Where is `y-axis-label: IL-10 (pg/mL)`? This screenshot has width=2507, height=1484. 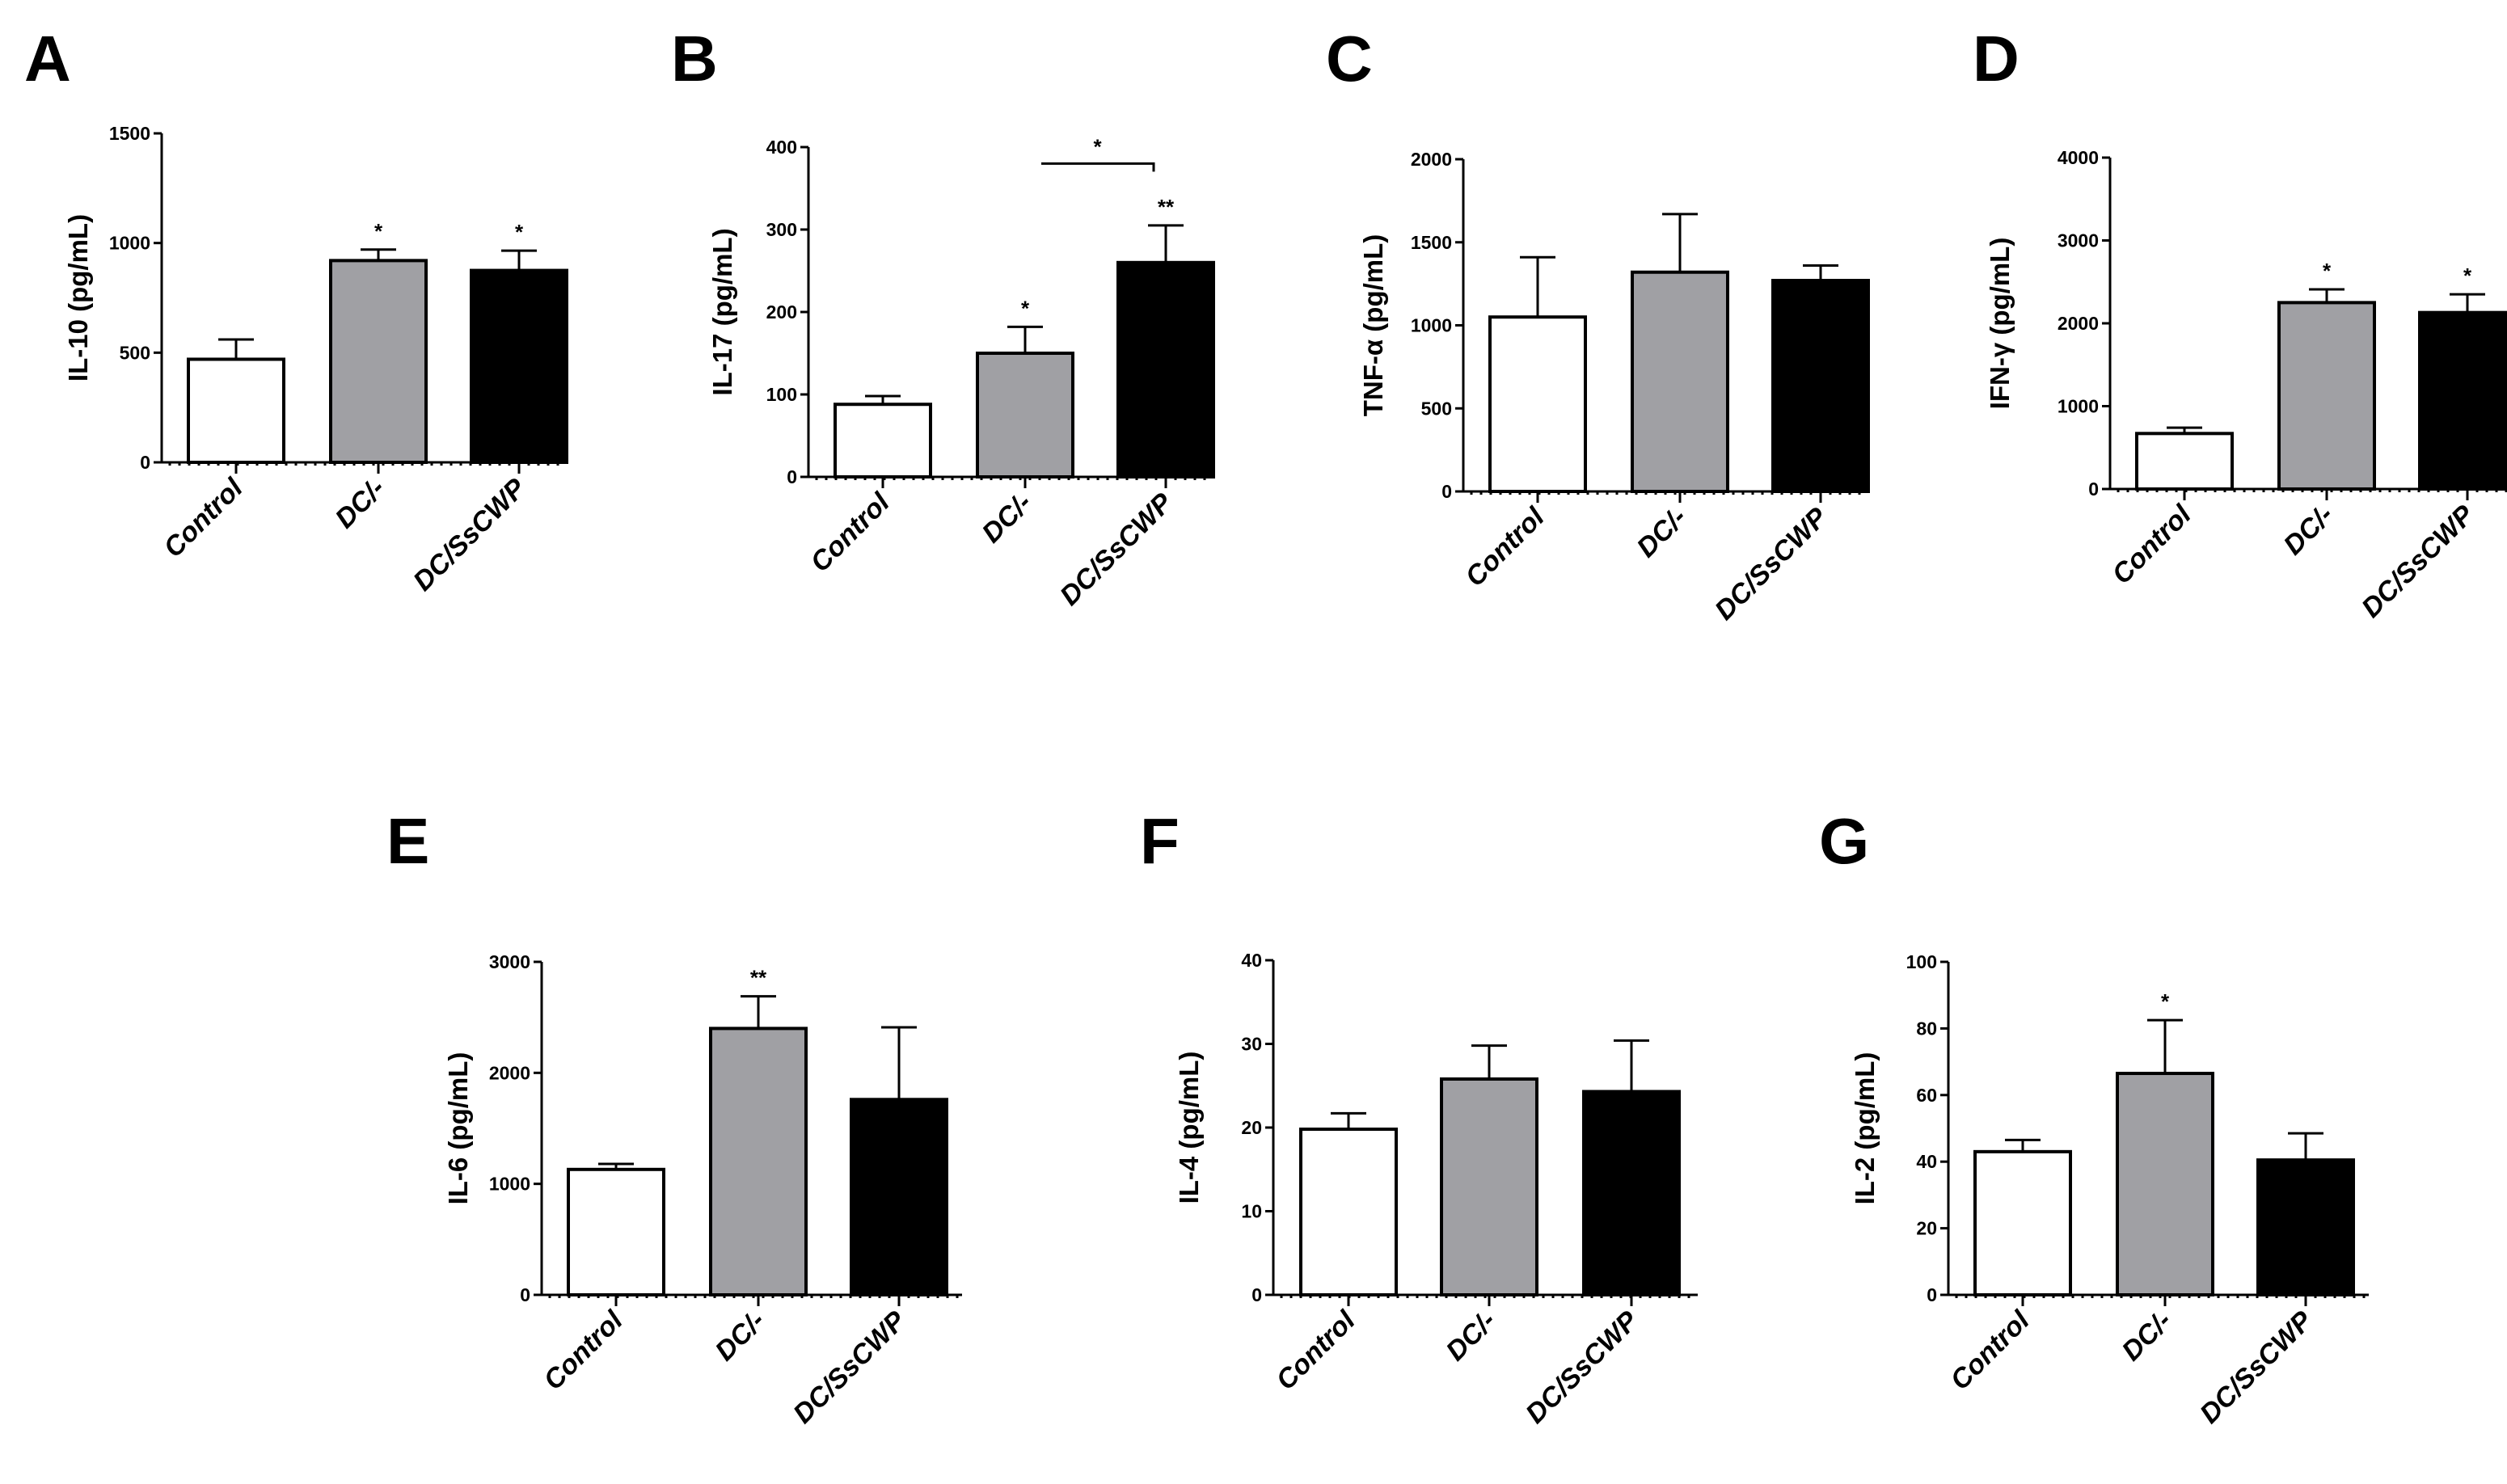 y-axis-label: IL-10 (pg/mL) is located at coordinates (78, 298).